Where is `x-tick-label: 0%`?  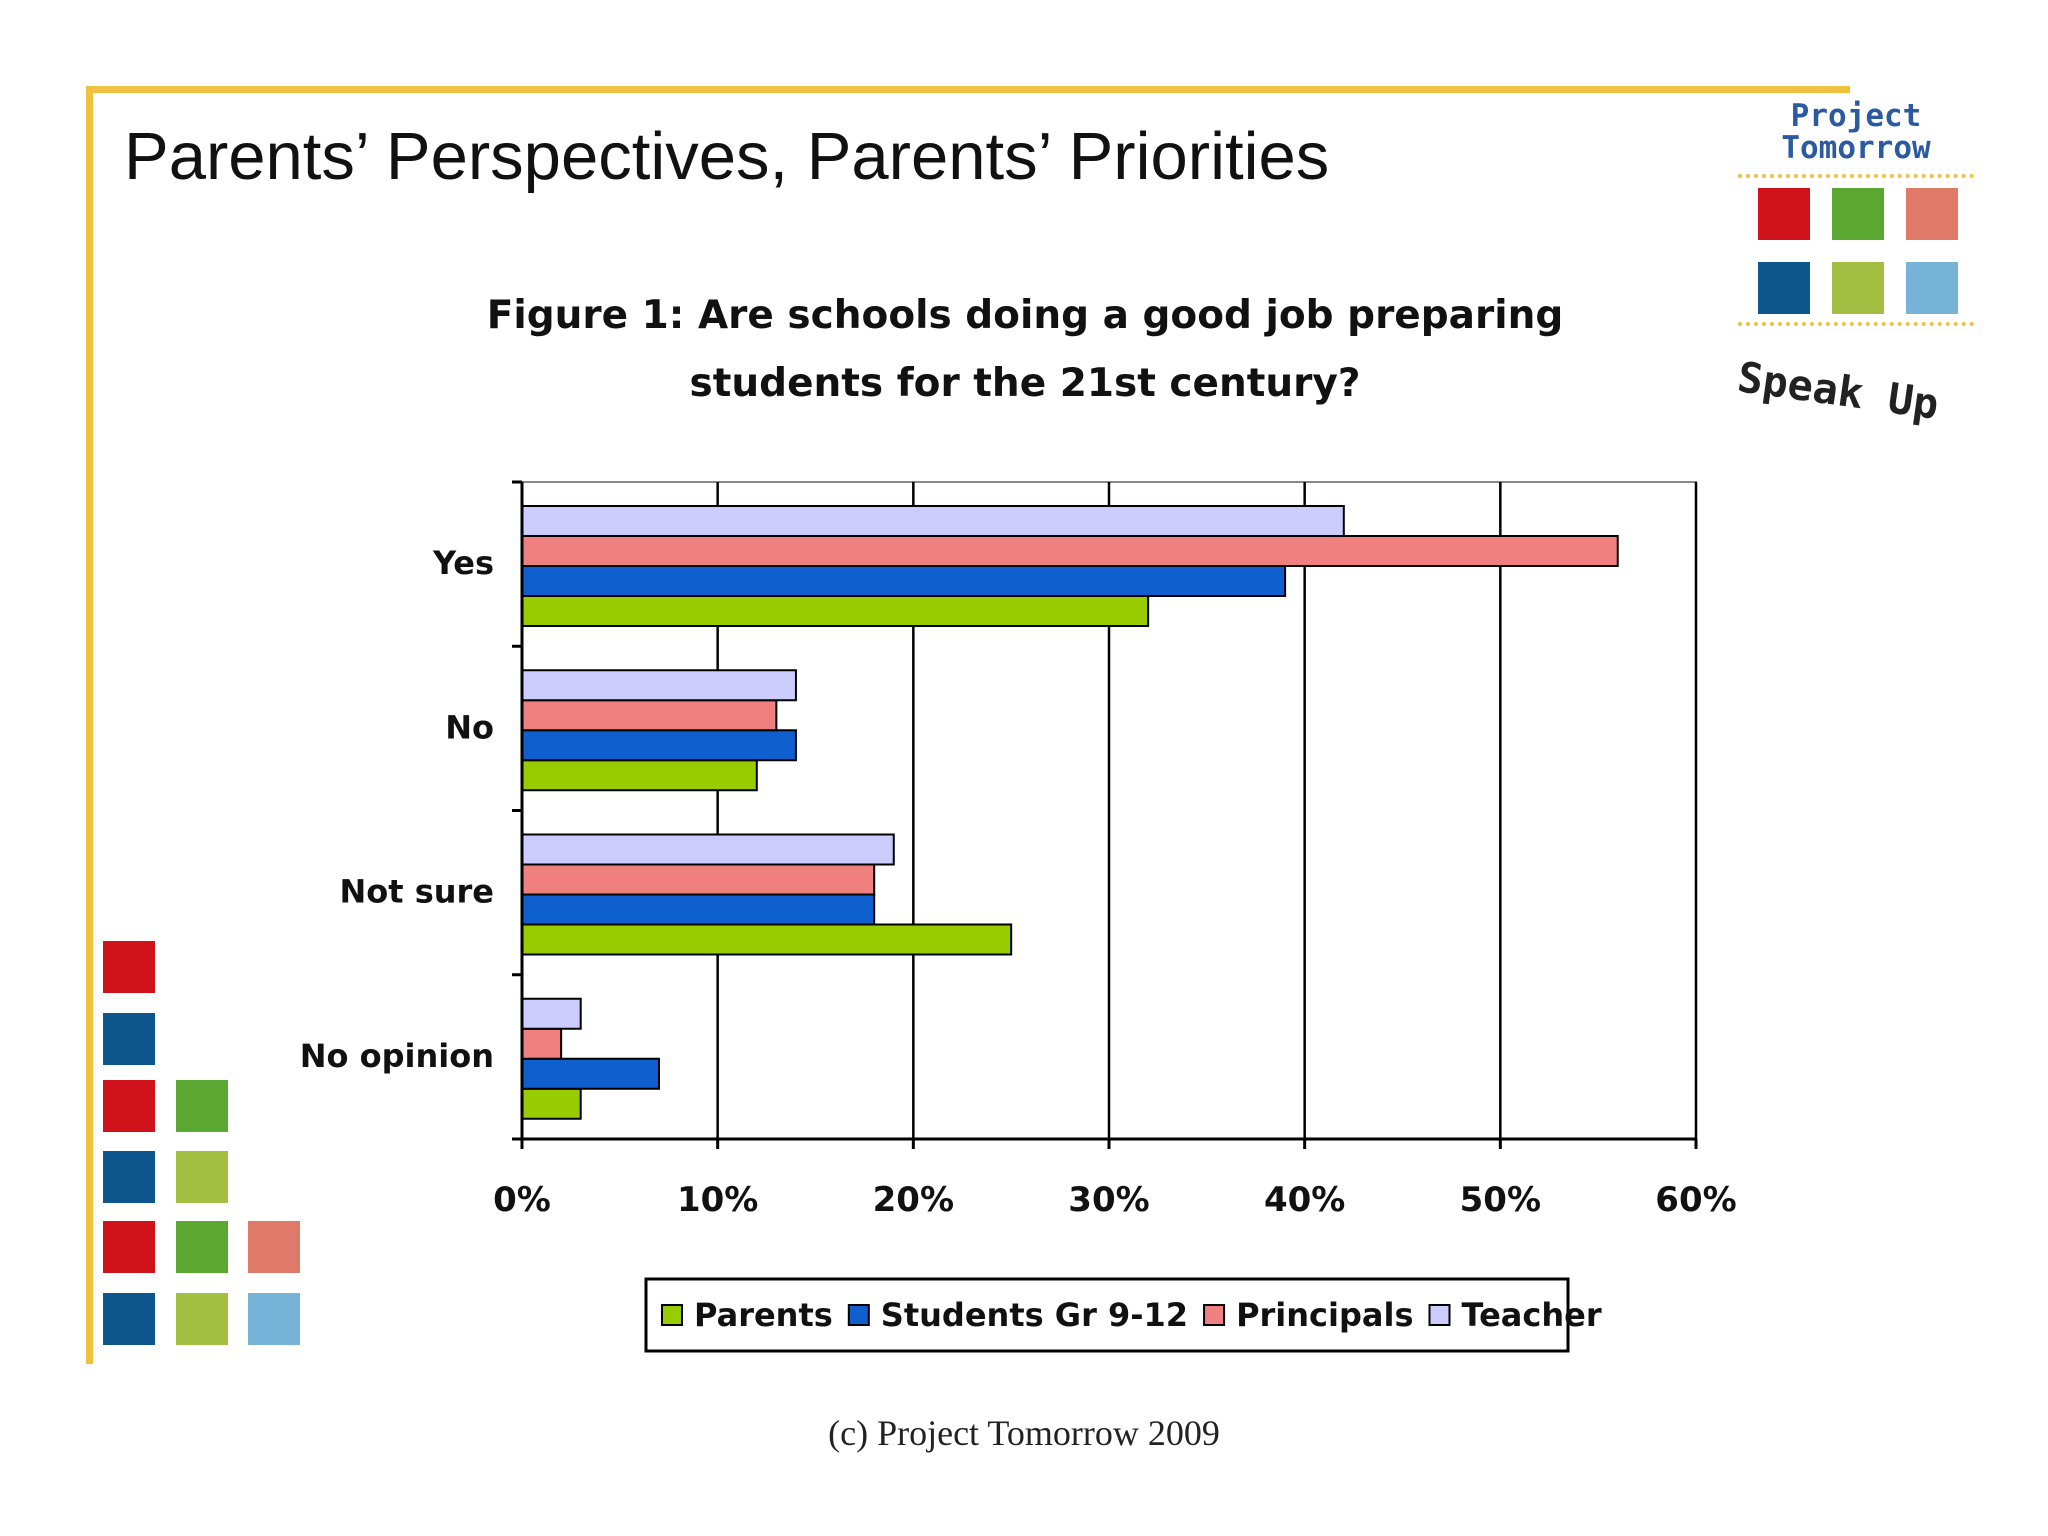
x-tick-label: 0% is located at coordinates (522, 1200).